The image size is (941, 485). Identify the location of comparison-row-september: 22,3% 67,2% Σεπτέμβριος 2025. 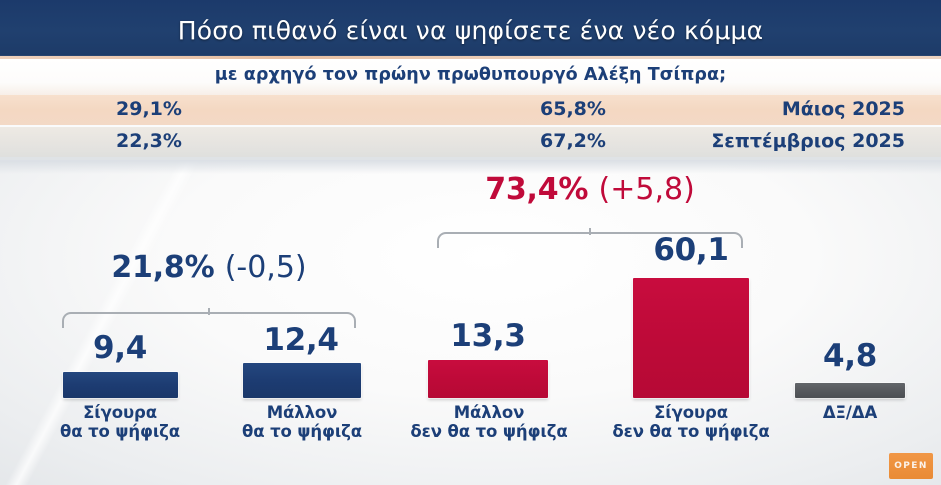
(470, 142).